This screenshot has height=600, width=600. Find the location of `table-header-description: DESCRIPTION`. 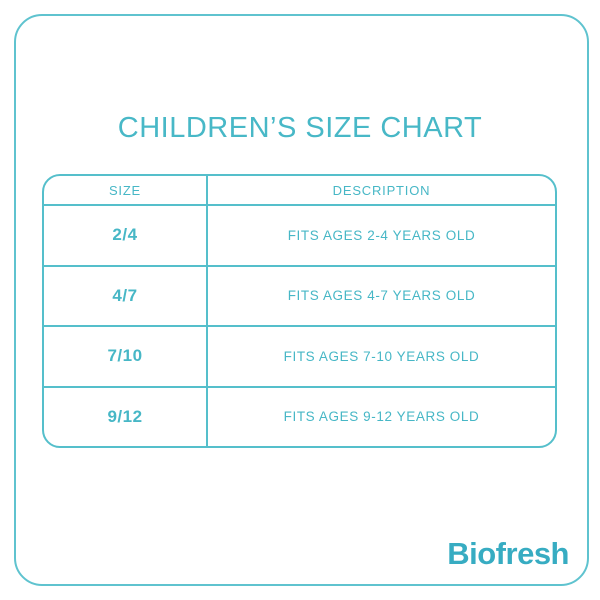

table-header-description: DESCRIPTION is located at coordinates (381, 190).